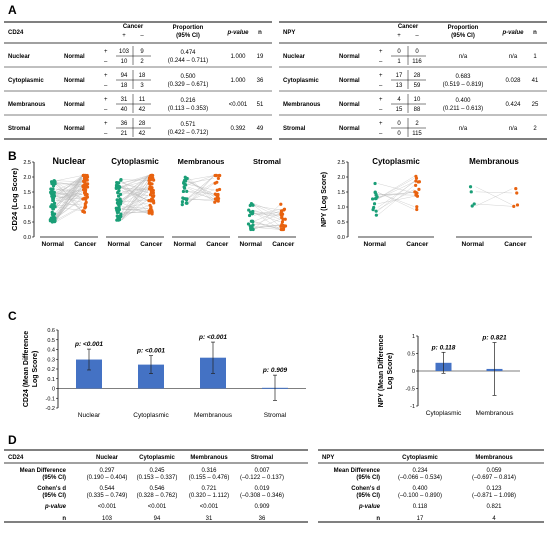  What do you see at coordinates (324, 199) in the screenshot?
I see `npy-scatter-ylabel: NPY (Log Score)` at bounding box center [324, 199].